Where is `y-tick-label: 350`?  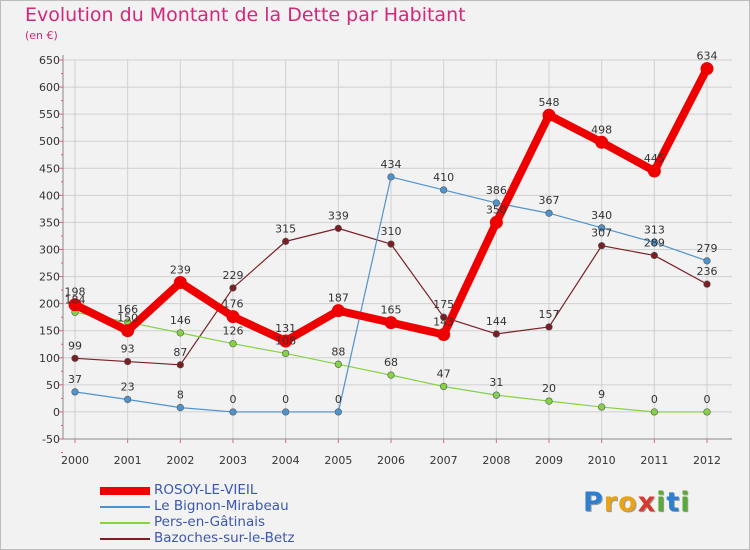
y-tick-label: 350 is located at coordinates (49, 222).